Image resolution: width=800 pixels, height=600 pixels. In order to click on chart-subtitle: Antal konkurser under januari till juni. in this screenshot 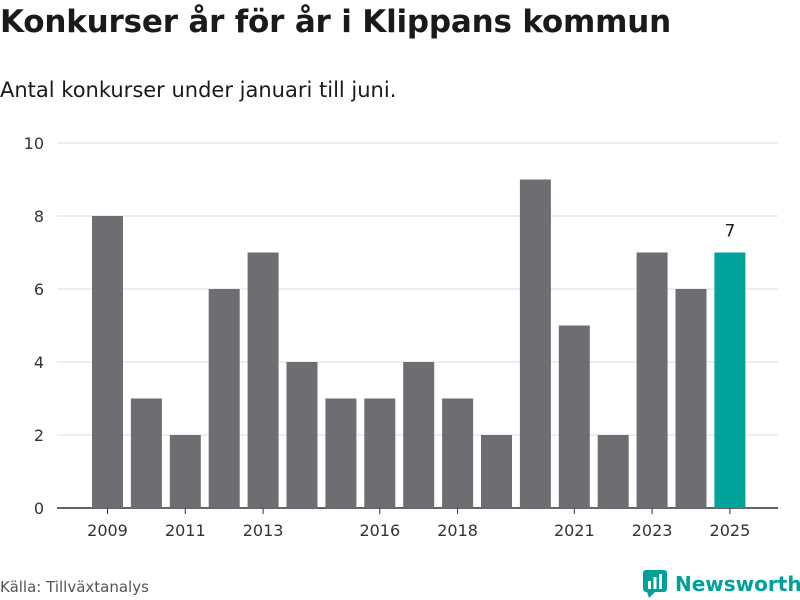, I will do `click(198, 90)`.